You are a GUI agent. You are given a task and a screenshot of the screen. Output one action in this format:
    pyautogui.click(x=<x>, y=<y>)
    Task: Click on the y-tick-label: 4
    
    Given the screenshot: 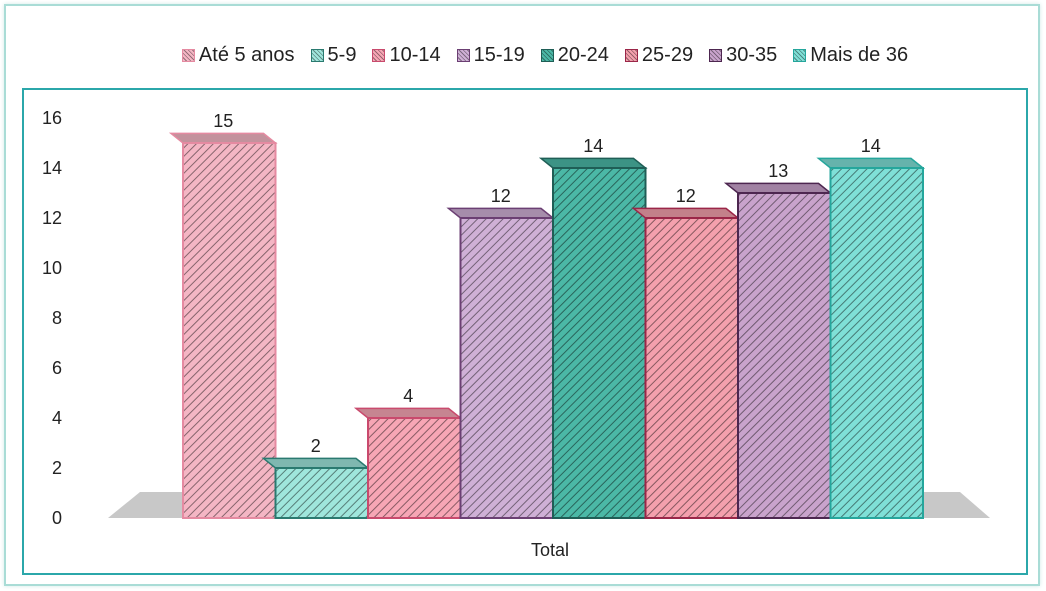 What is the action you would take?
    pyautogui.click(x=57, y=418)
    